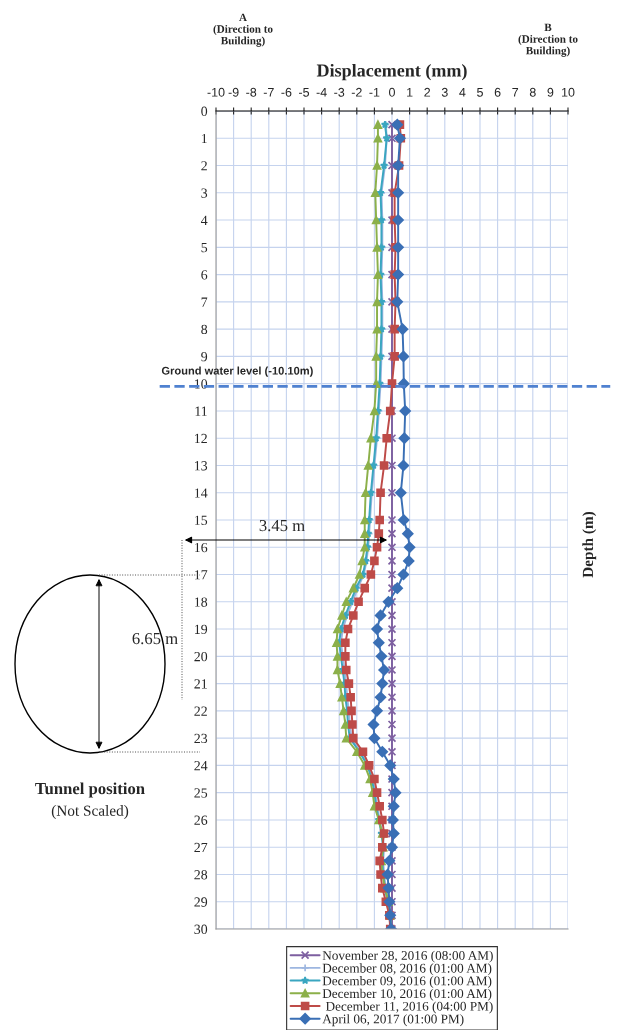 The height and width of the screenshot is (1030, 622). I want to click on y-tick-label: 21, so click(200, 684).